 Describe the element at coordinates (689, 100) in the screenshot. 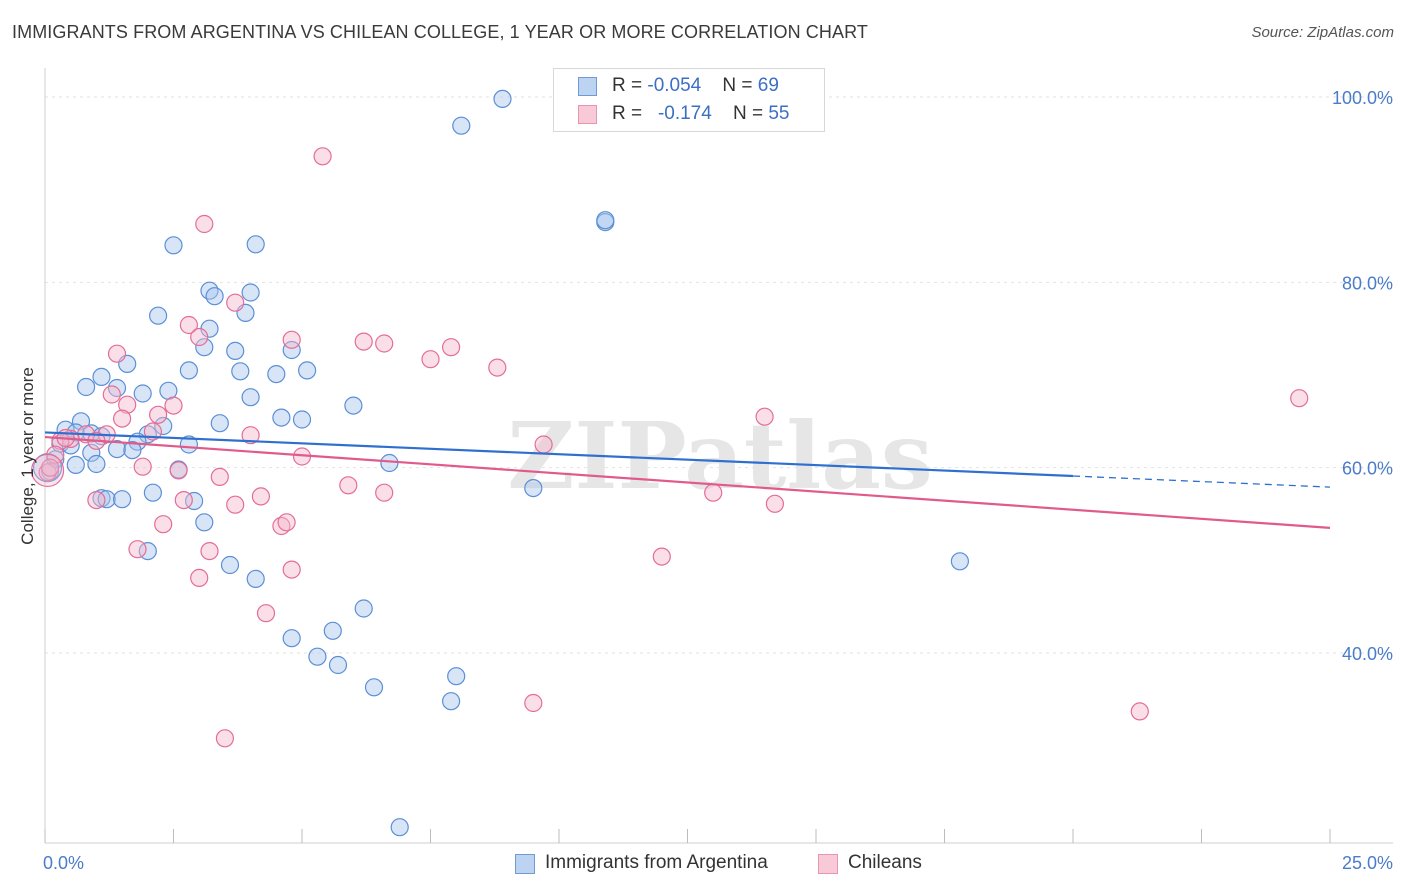

I see `stats-legend: R = -0.054 N = 69 R = -0.174 N = 55` at that location.